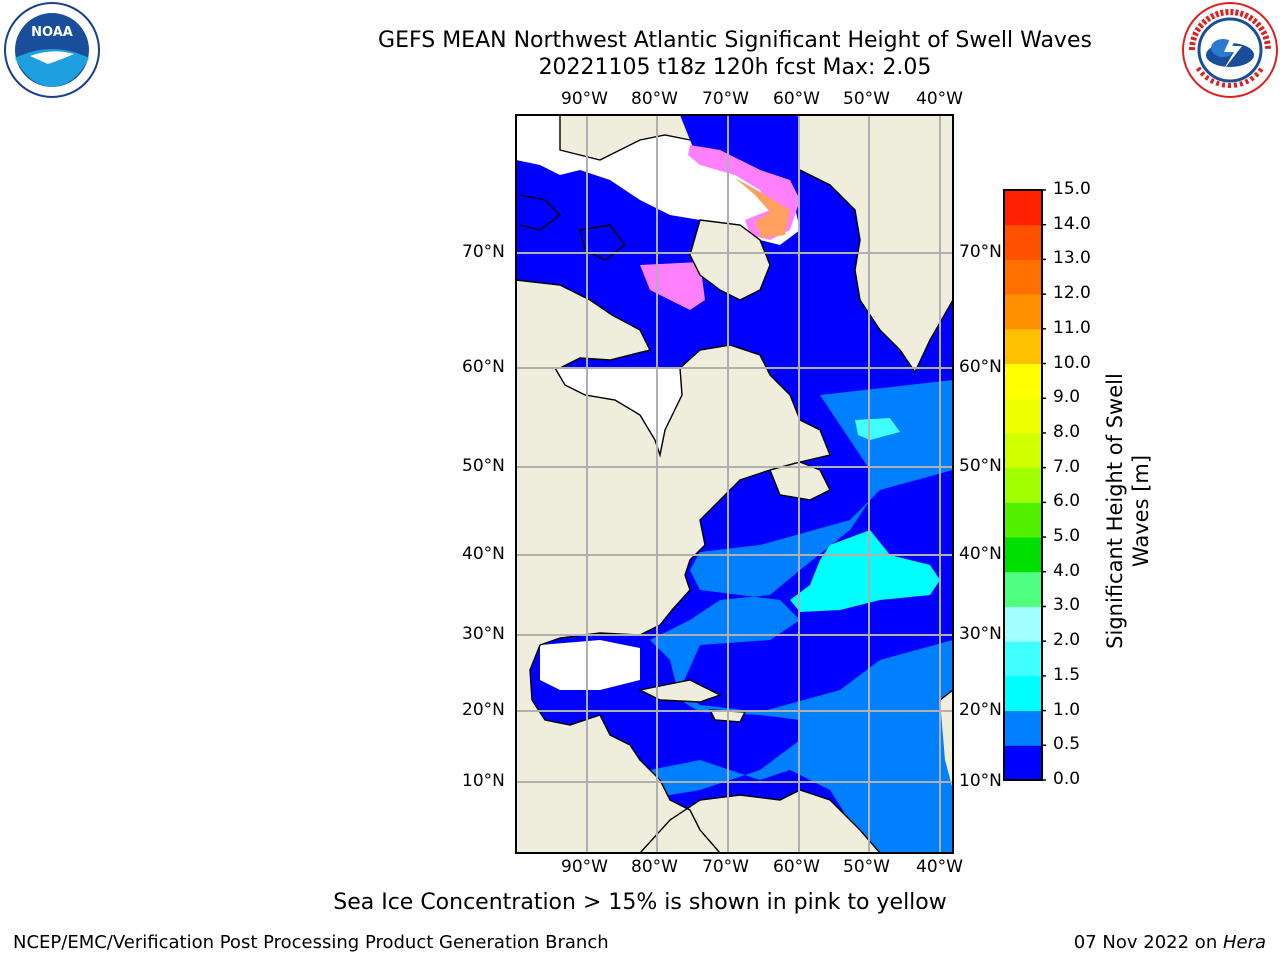 The width and height of the screenshot is (1280, 960). I want to click on land-north-america, so click(673, 566).